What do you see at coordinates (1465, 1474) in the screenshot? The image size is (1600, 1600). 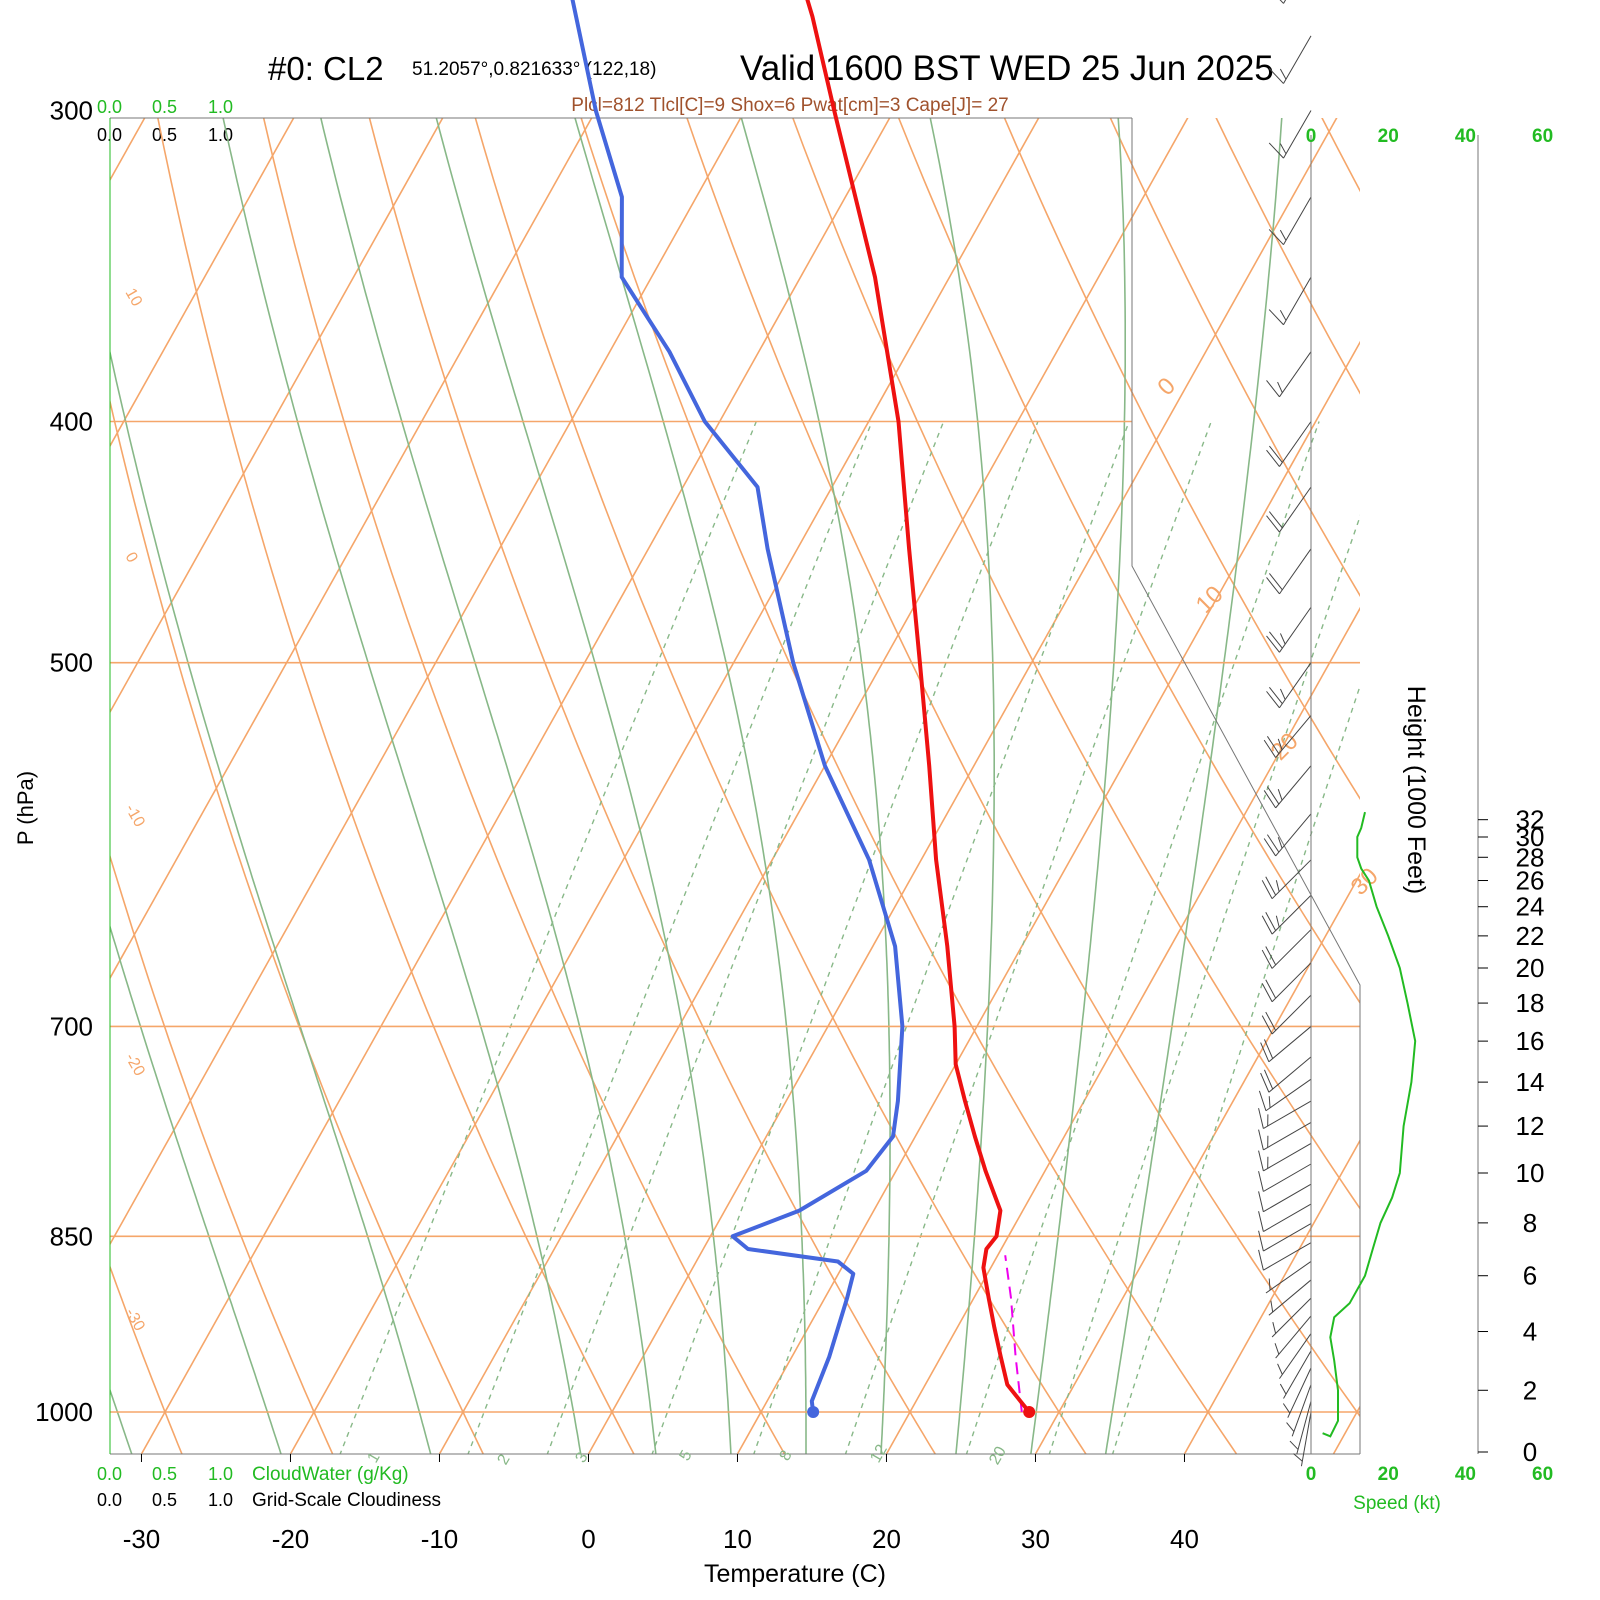 I see `speed-tick-label-bottom: 40` at bounding box center [1465, 1474].